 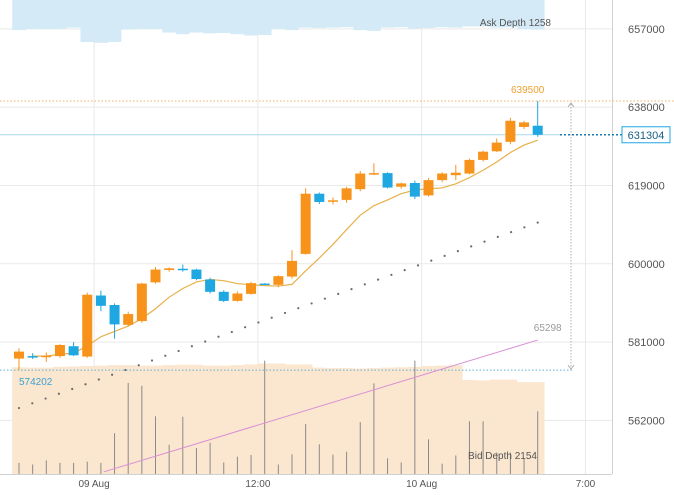 I want to click on ask-depth-label: Ask Depth 1258, so click(x=516, y=23).